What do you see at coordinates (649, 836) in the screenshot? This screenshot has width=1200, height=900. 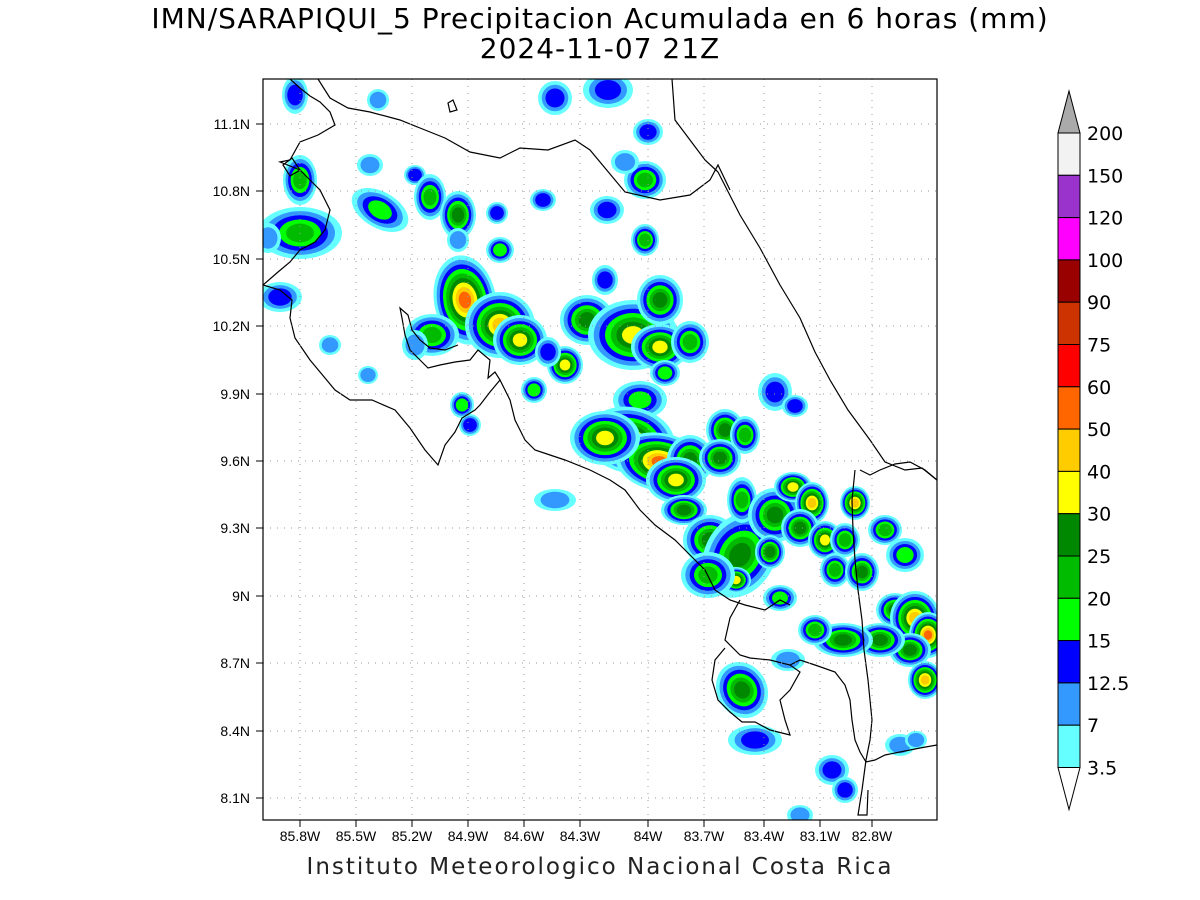 I see `lon-tick-label: 84W` at bounding box center [649, 836].